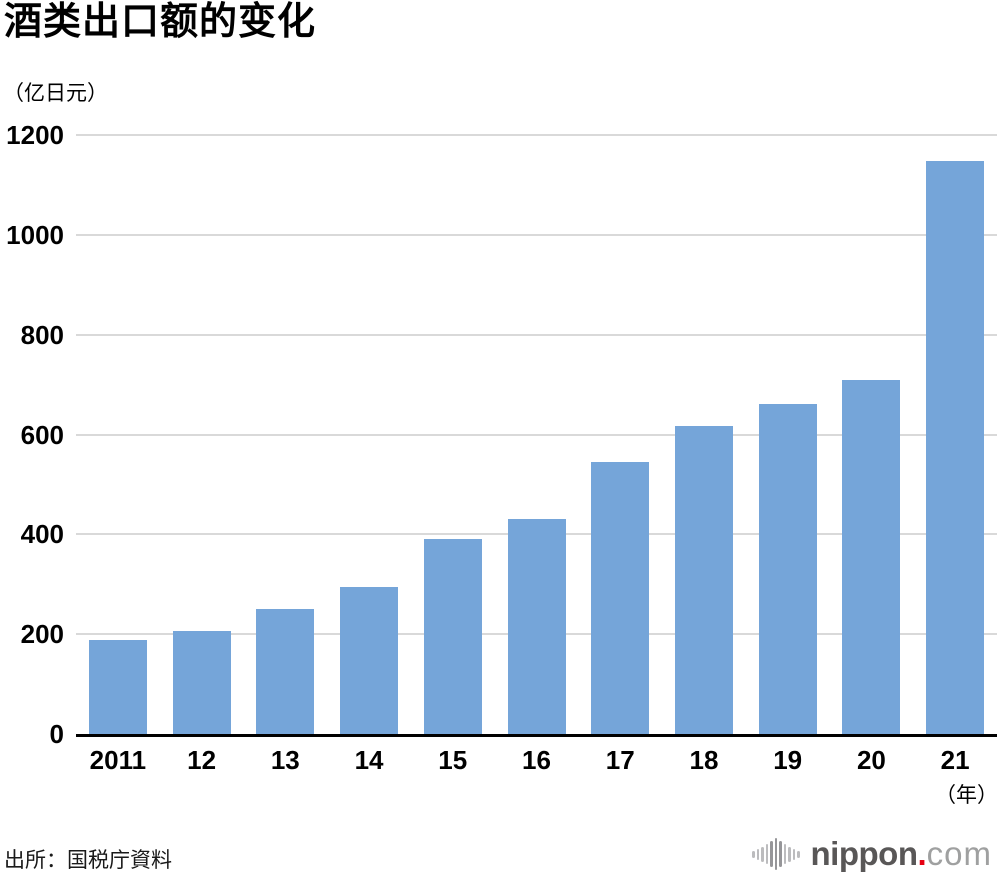 The height and width of the screenshot is (880, 1000). Describe the element at coordinates (118, 760) in the screenshot. I see `x-tick-label-2011: 2011` at that location.